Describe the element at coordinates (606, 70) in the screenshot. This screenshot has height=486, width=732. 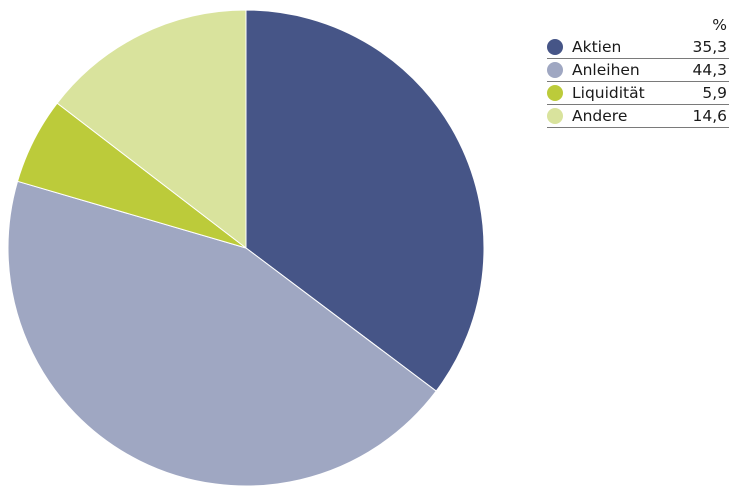
I see `legend-label: Anleihen` at that location.